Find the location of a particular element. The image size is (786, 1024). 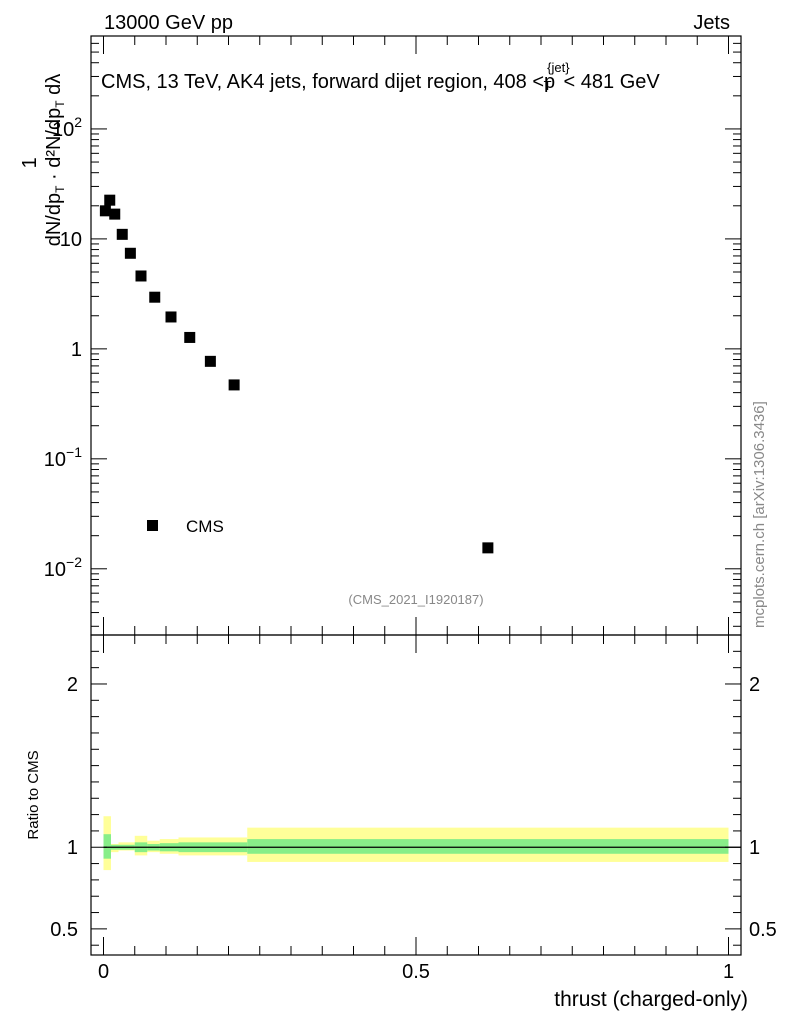

y-axis-label-text: 1 dN/dpT · d²N/dpT dλ is located at coordinates (43, 160).